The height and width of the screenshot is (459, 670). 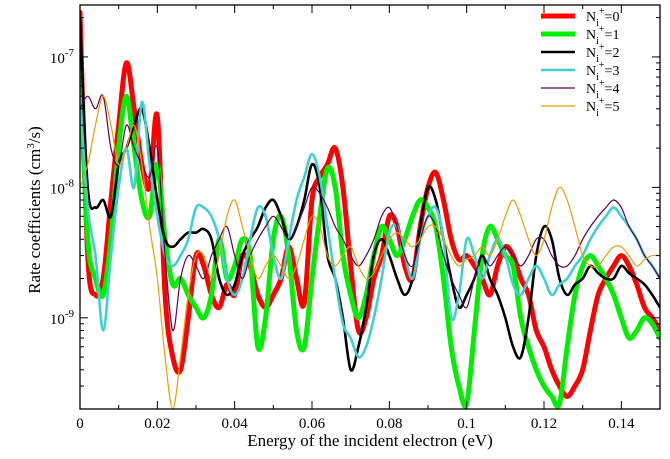 I want to click on legend-label-2: Ni+=2, so click(x=602, y=53).